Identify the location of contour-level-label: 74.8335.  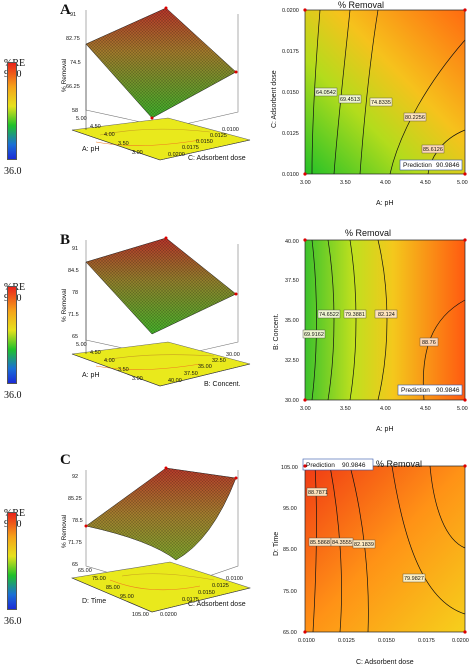
(381, 103).